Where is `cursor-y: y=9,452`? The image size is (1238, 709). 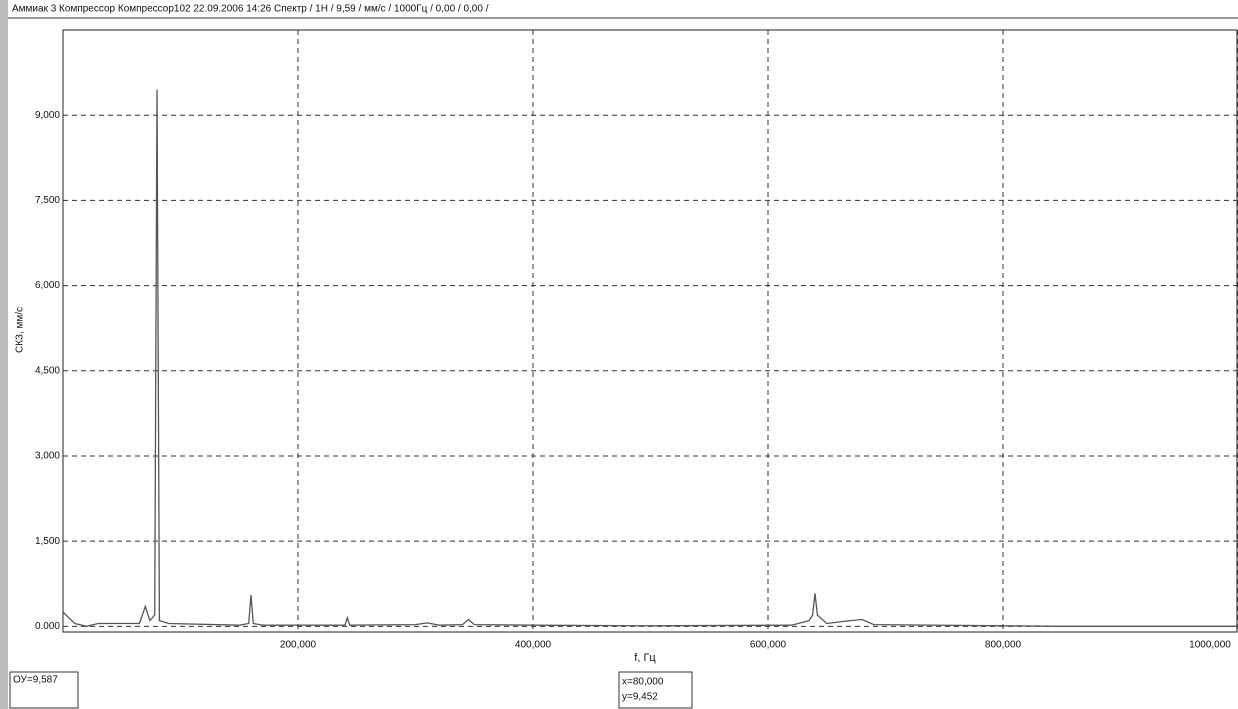
cursor-y: y=9,452 is located at coordinates (640, 697).